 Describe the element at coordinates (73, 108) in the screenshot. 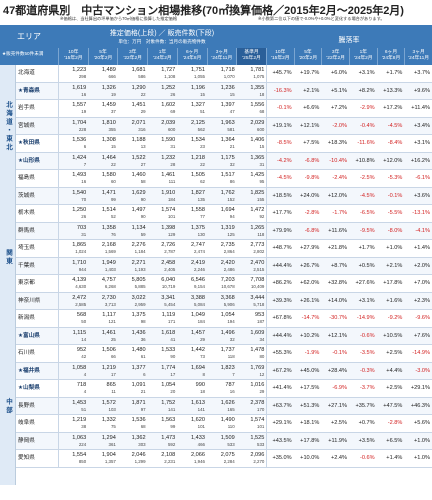

I see `price-cell: 1,557 19` at that location.